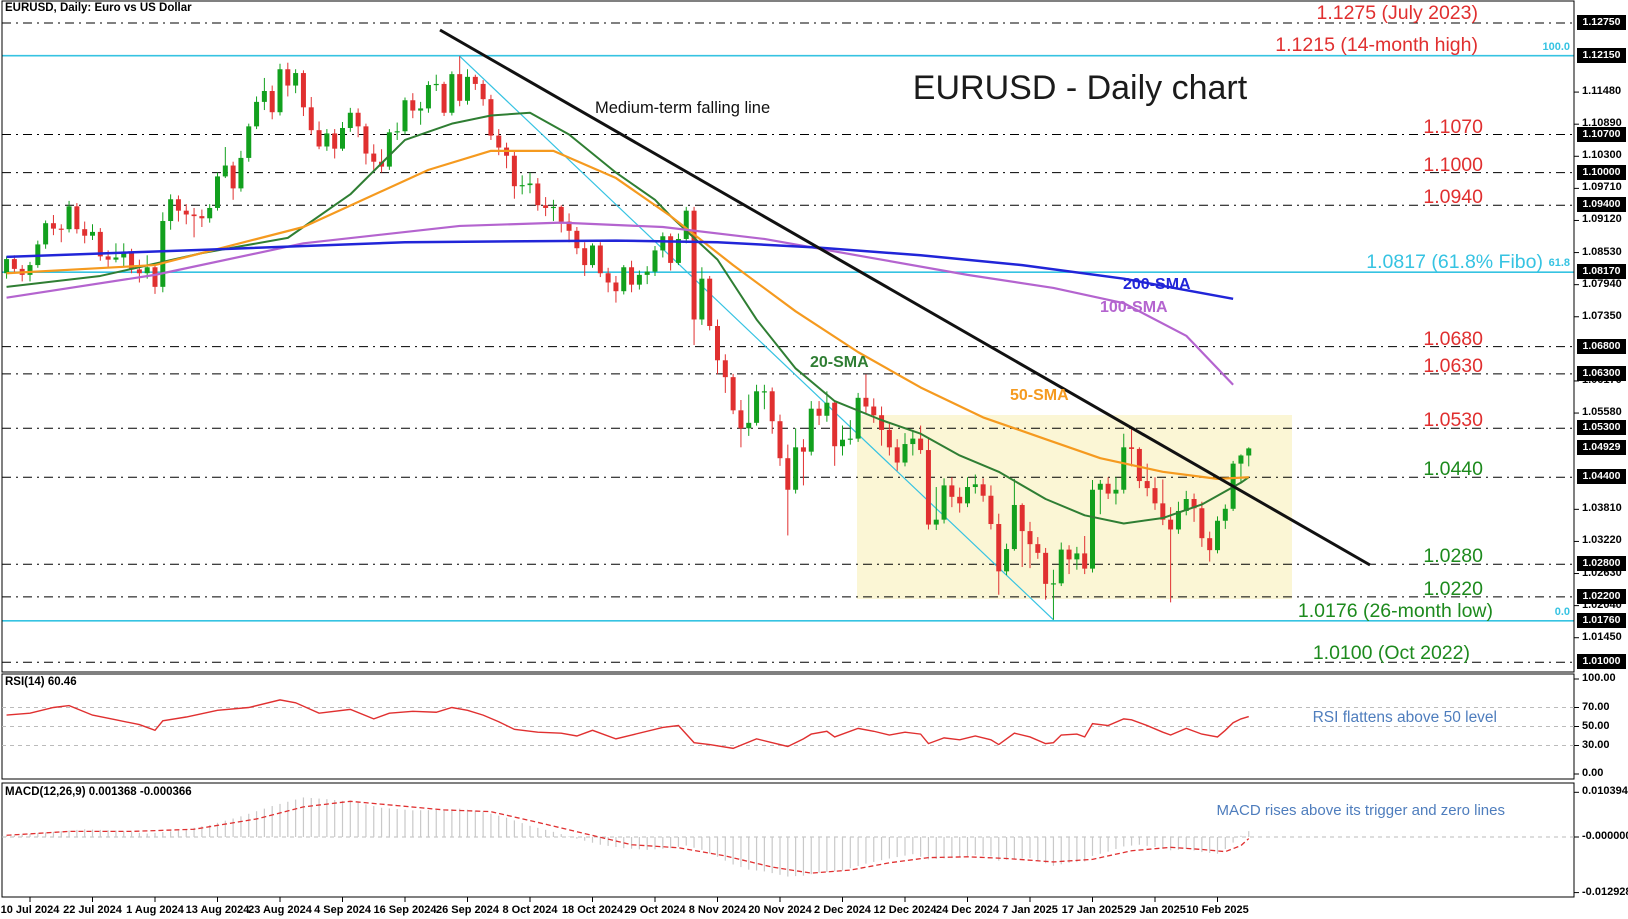 The image size is (1628, 919). Describe the element at coordinates (1602, 283) in the screenshot. I see `price-axis-label: 1.07940` at that location.